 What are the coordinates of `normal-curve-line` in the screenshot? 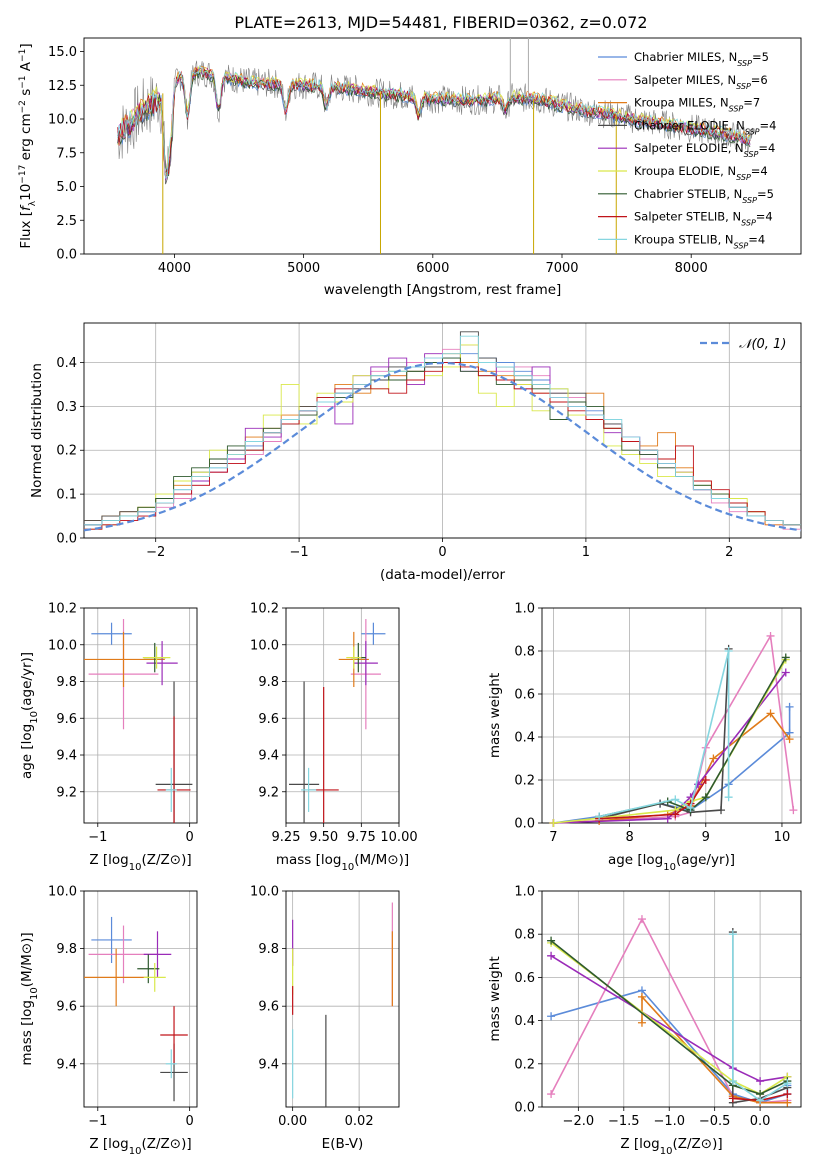 It's located at (442, 446).